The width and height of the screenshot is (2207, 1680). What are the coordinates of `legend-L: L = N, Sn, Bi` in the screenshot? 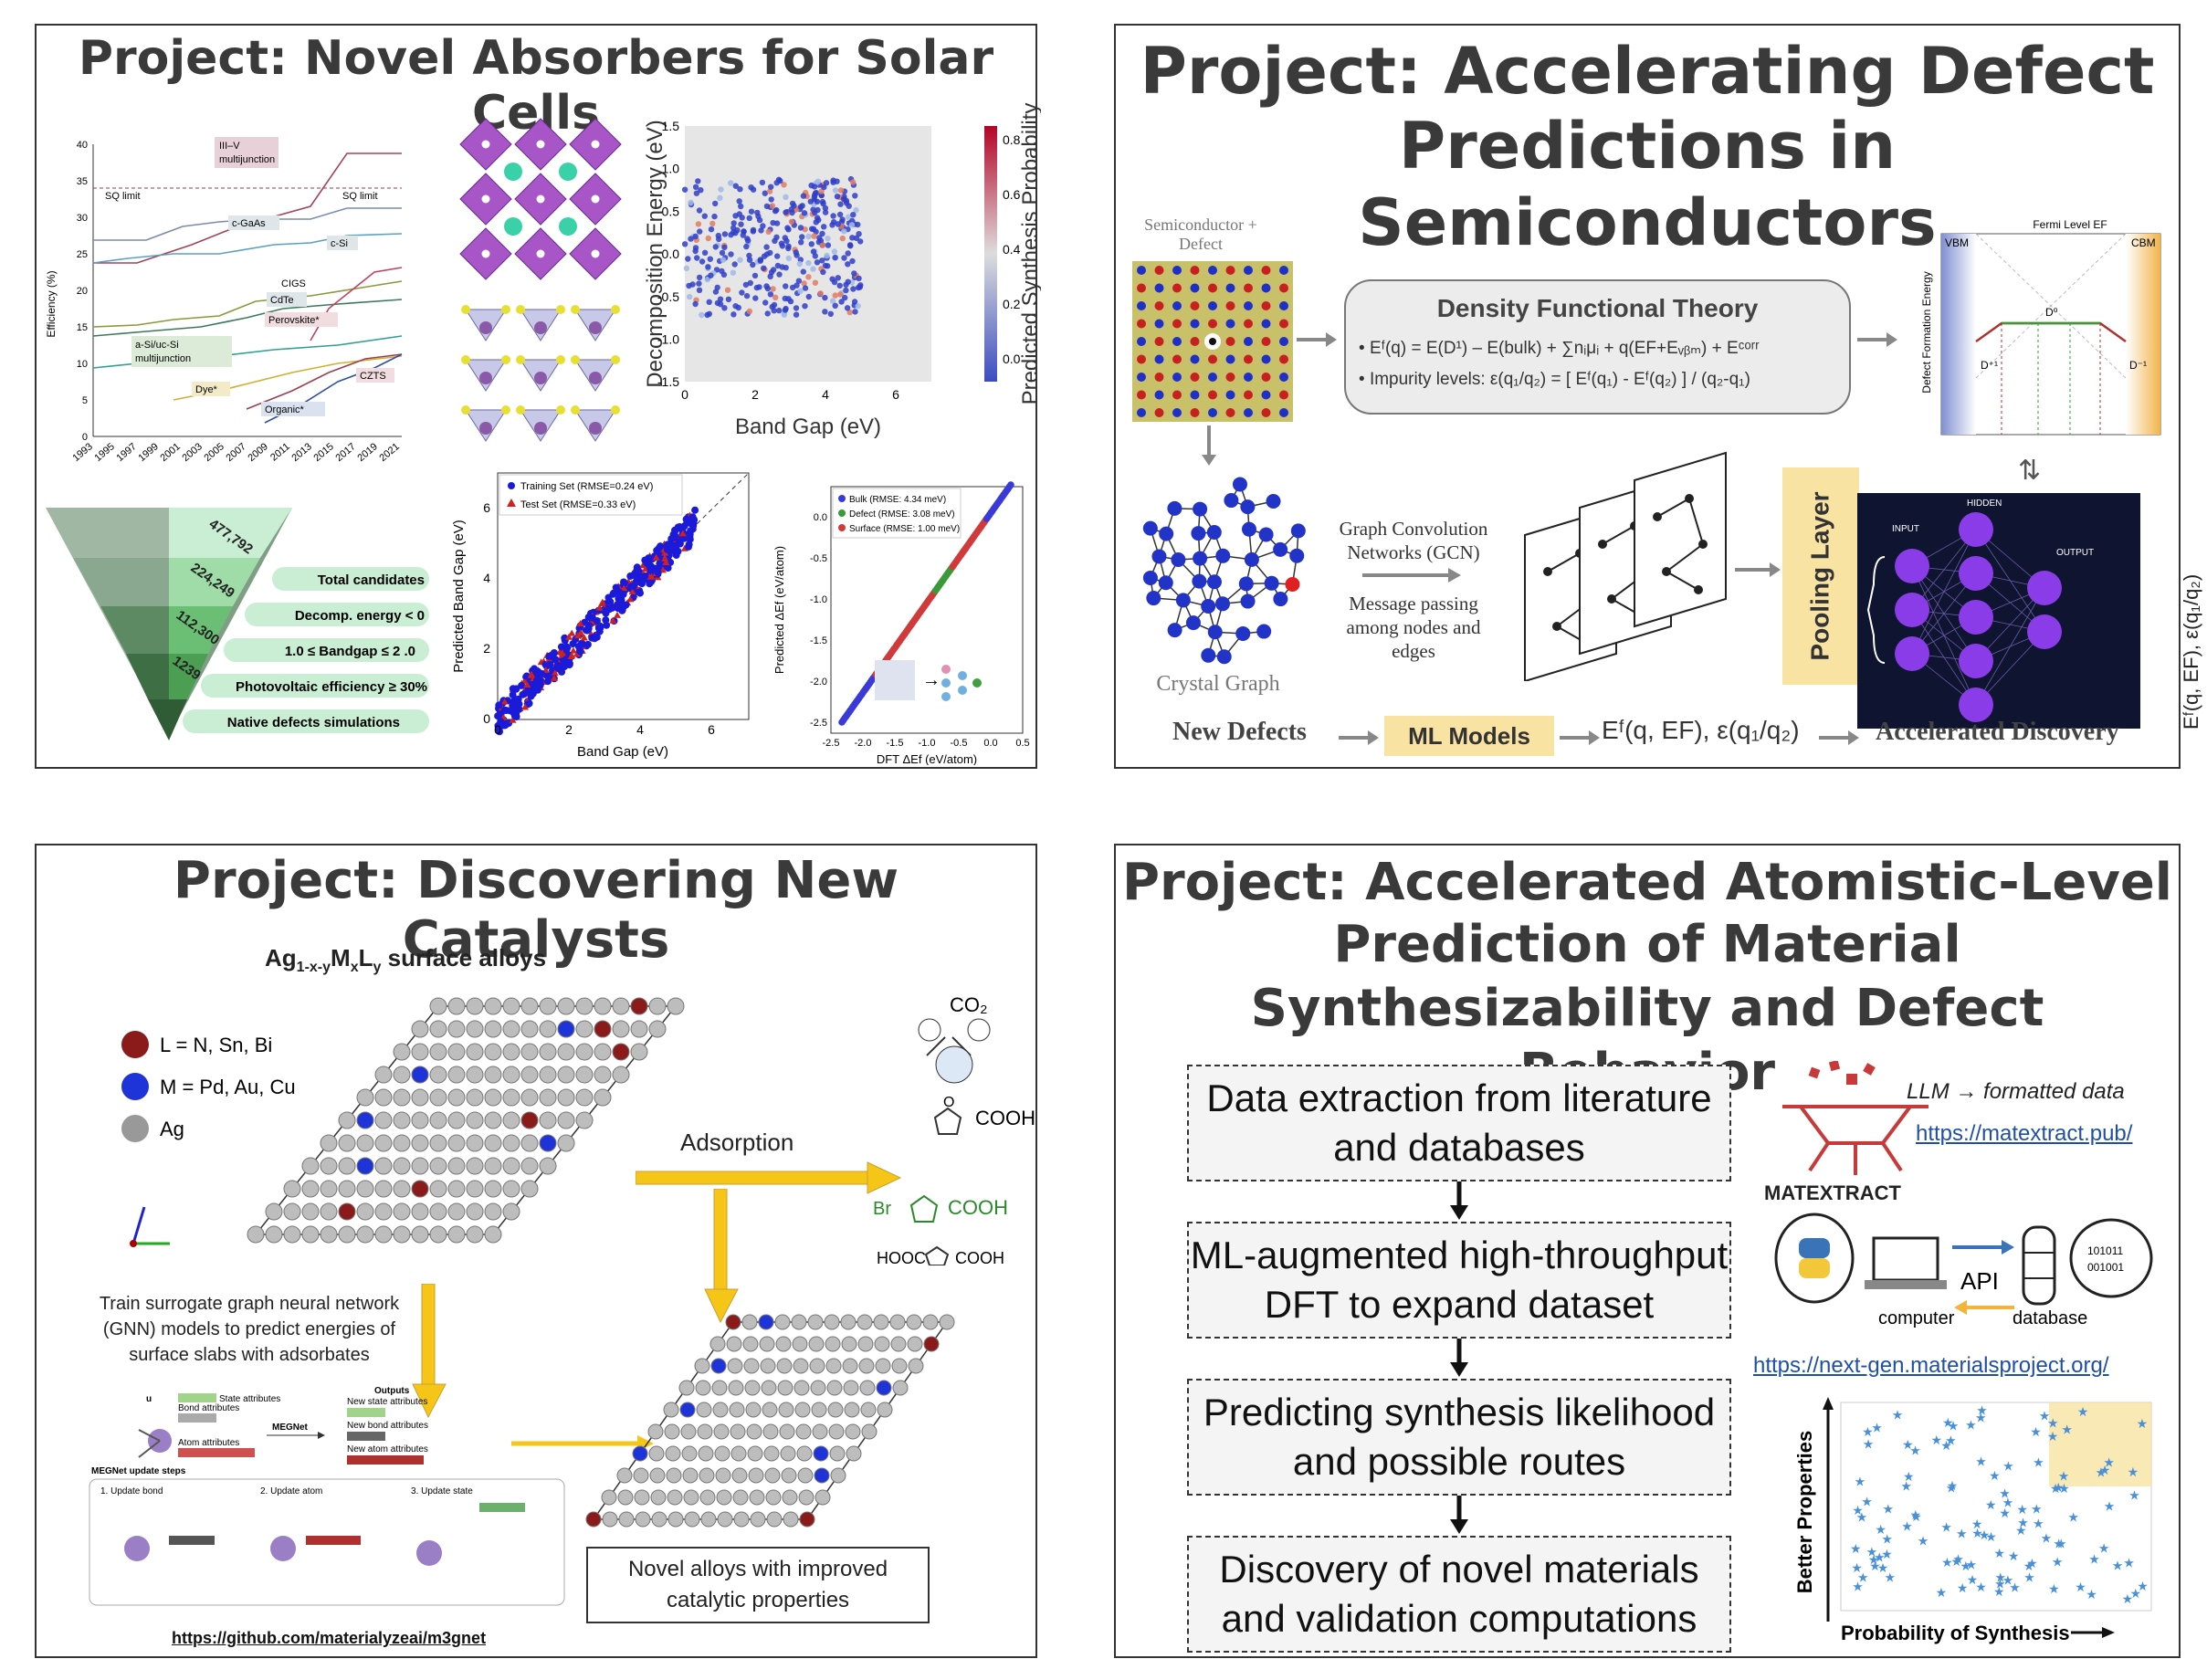 It's located at (216, 1045).